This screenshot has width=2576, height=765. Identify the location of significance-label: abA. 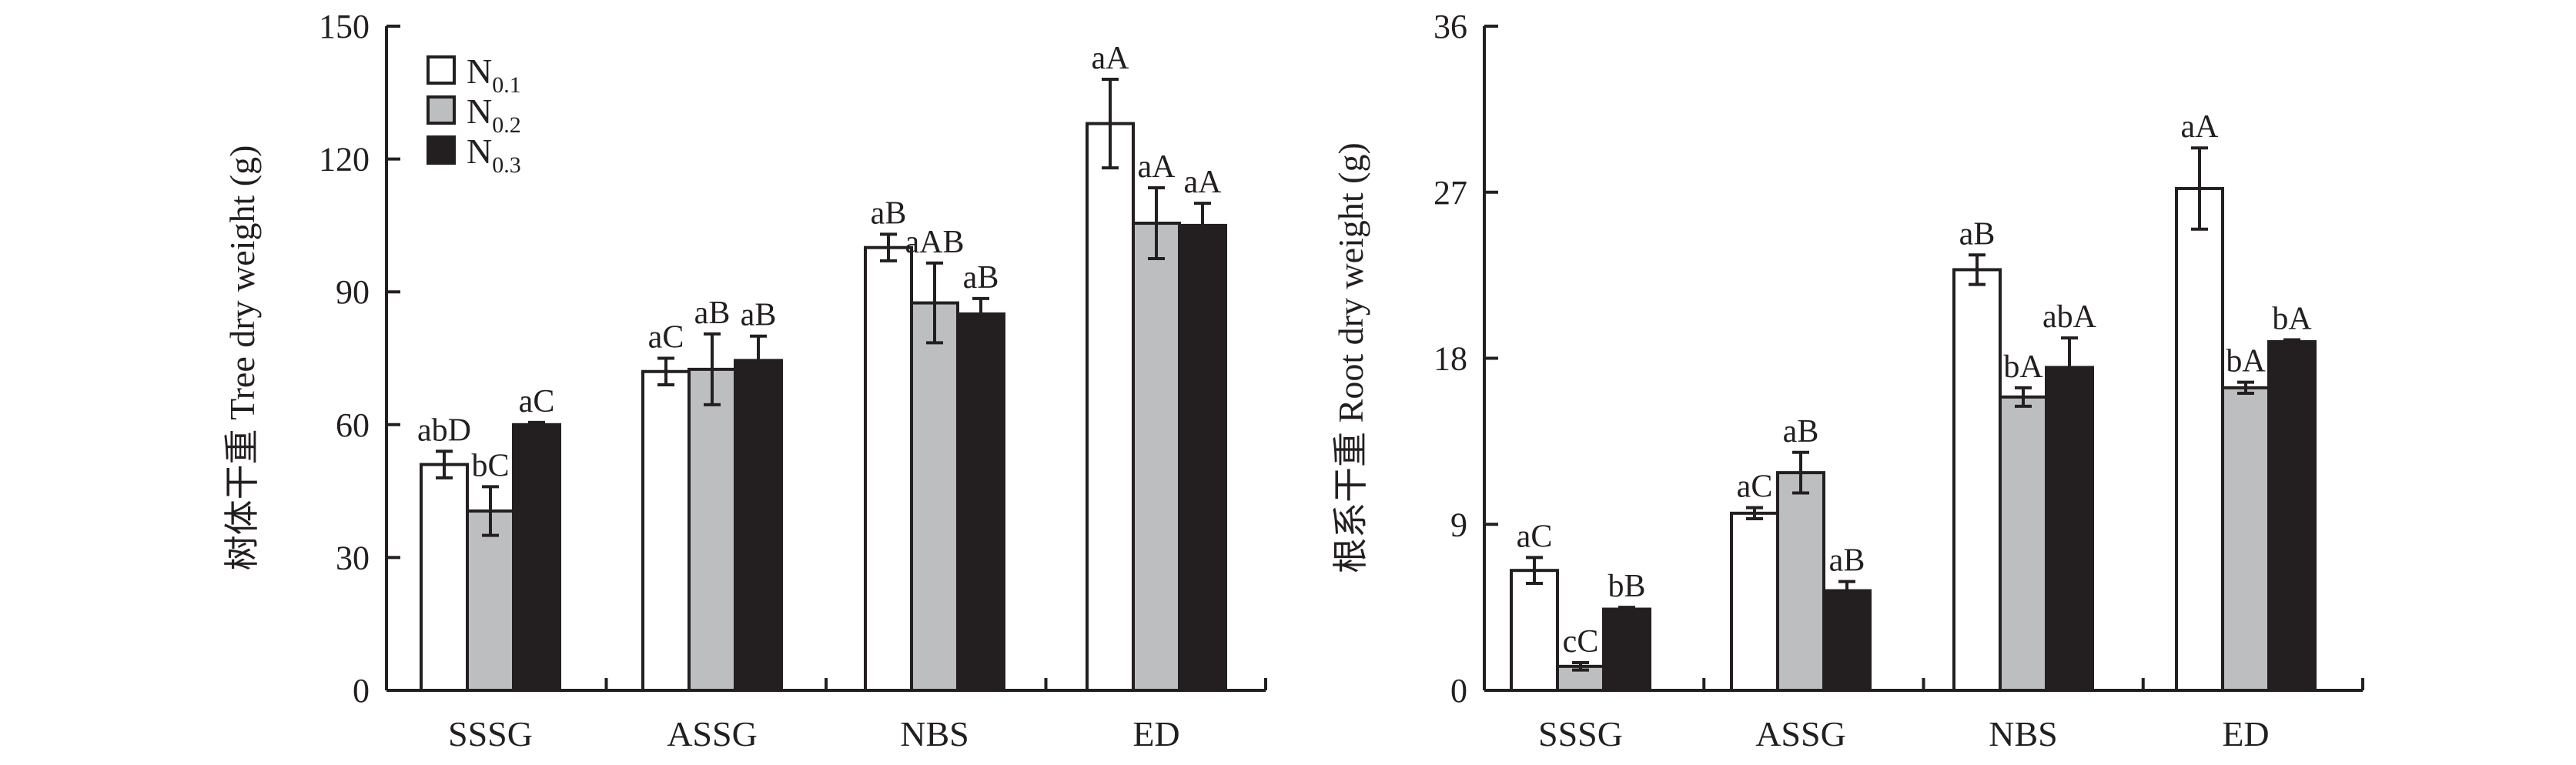
(2069, 317).